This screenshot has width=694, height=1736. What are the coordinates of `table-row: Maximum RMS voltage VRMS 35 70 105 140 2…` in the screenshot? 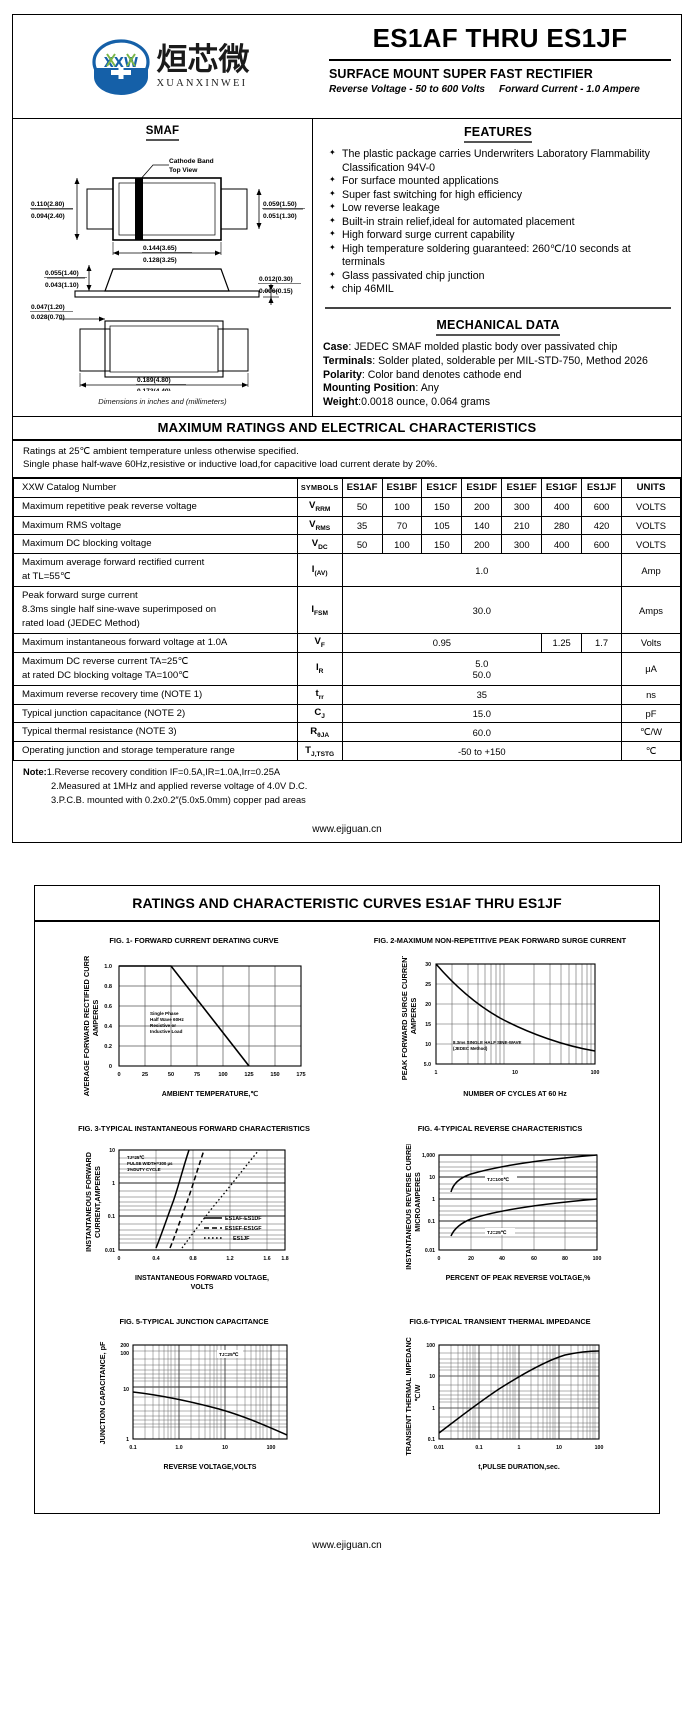 It's located at (347, 525).